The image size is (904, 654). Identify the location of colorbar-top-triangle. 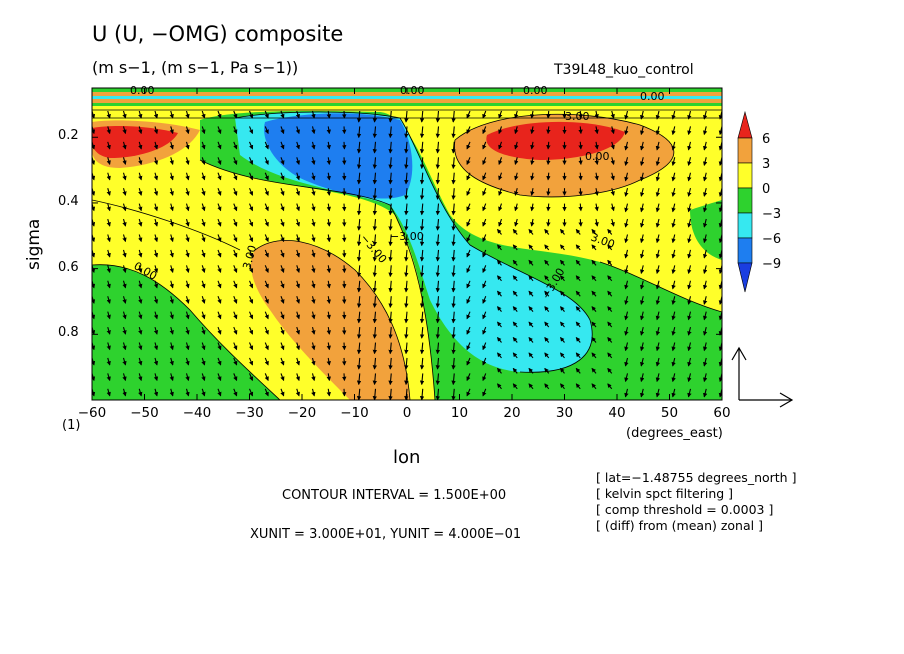
(745, 124).